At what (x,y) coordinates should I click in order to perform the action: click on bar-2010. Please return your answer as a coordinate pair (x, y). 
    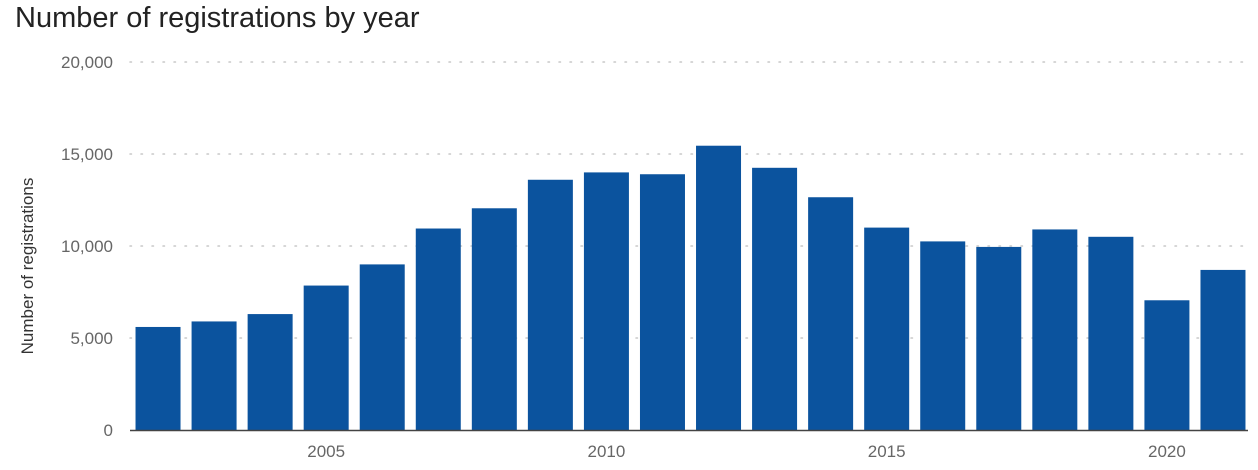
    Looking at the image, I should click on (606, 301).